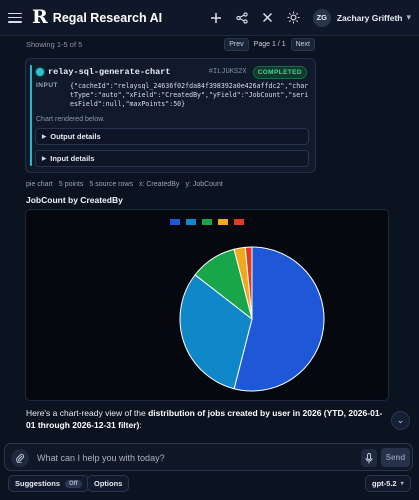 The width and height of the screenshot is (419, 500). What do you see at coordinates (172, 136) in the screenshot?
I see `output-details-toggle: ▶ Output details` at bounding box center [172, 136].